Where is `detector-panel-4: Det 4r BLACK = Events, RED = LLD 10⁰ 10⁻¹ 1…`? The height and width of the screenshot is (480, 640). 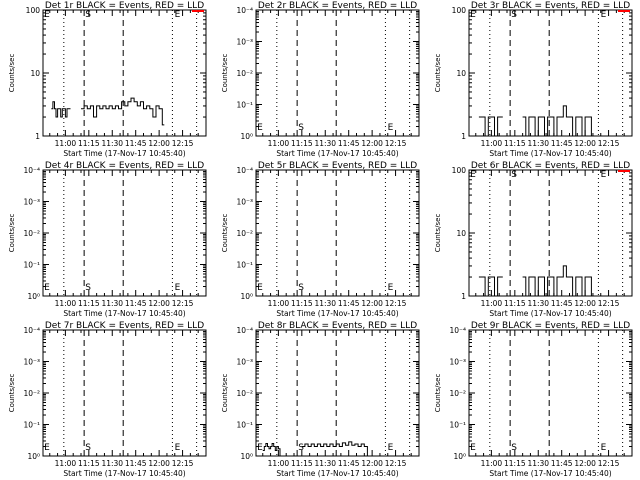
detector-panel-4: Det 4r BLACK = Events, RED = LLD 10⁰ 10⁻¹ 1… is located at coordinates (107, 239).